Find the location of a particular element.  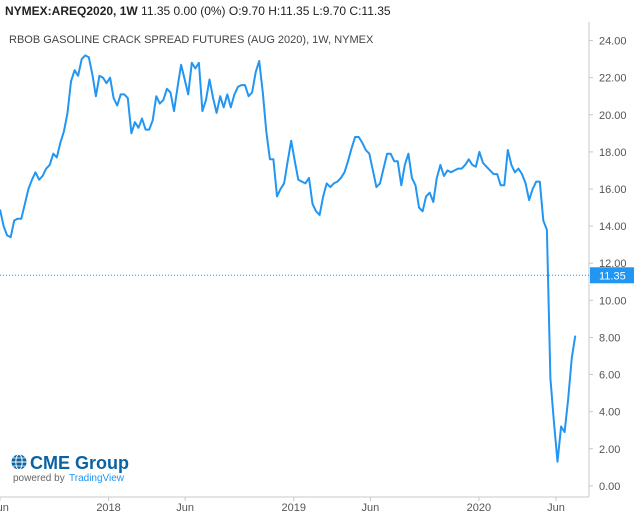

x-axis: Jun 2018 Jun 2019 Jun 2020 Jun is located at coordinates (282, 505).